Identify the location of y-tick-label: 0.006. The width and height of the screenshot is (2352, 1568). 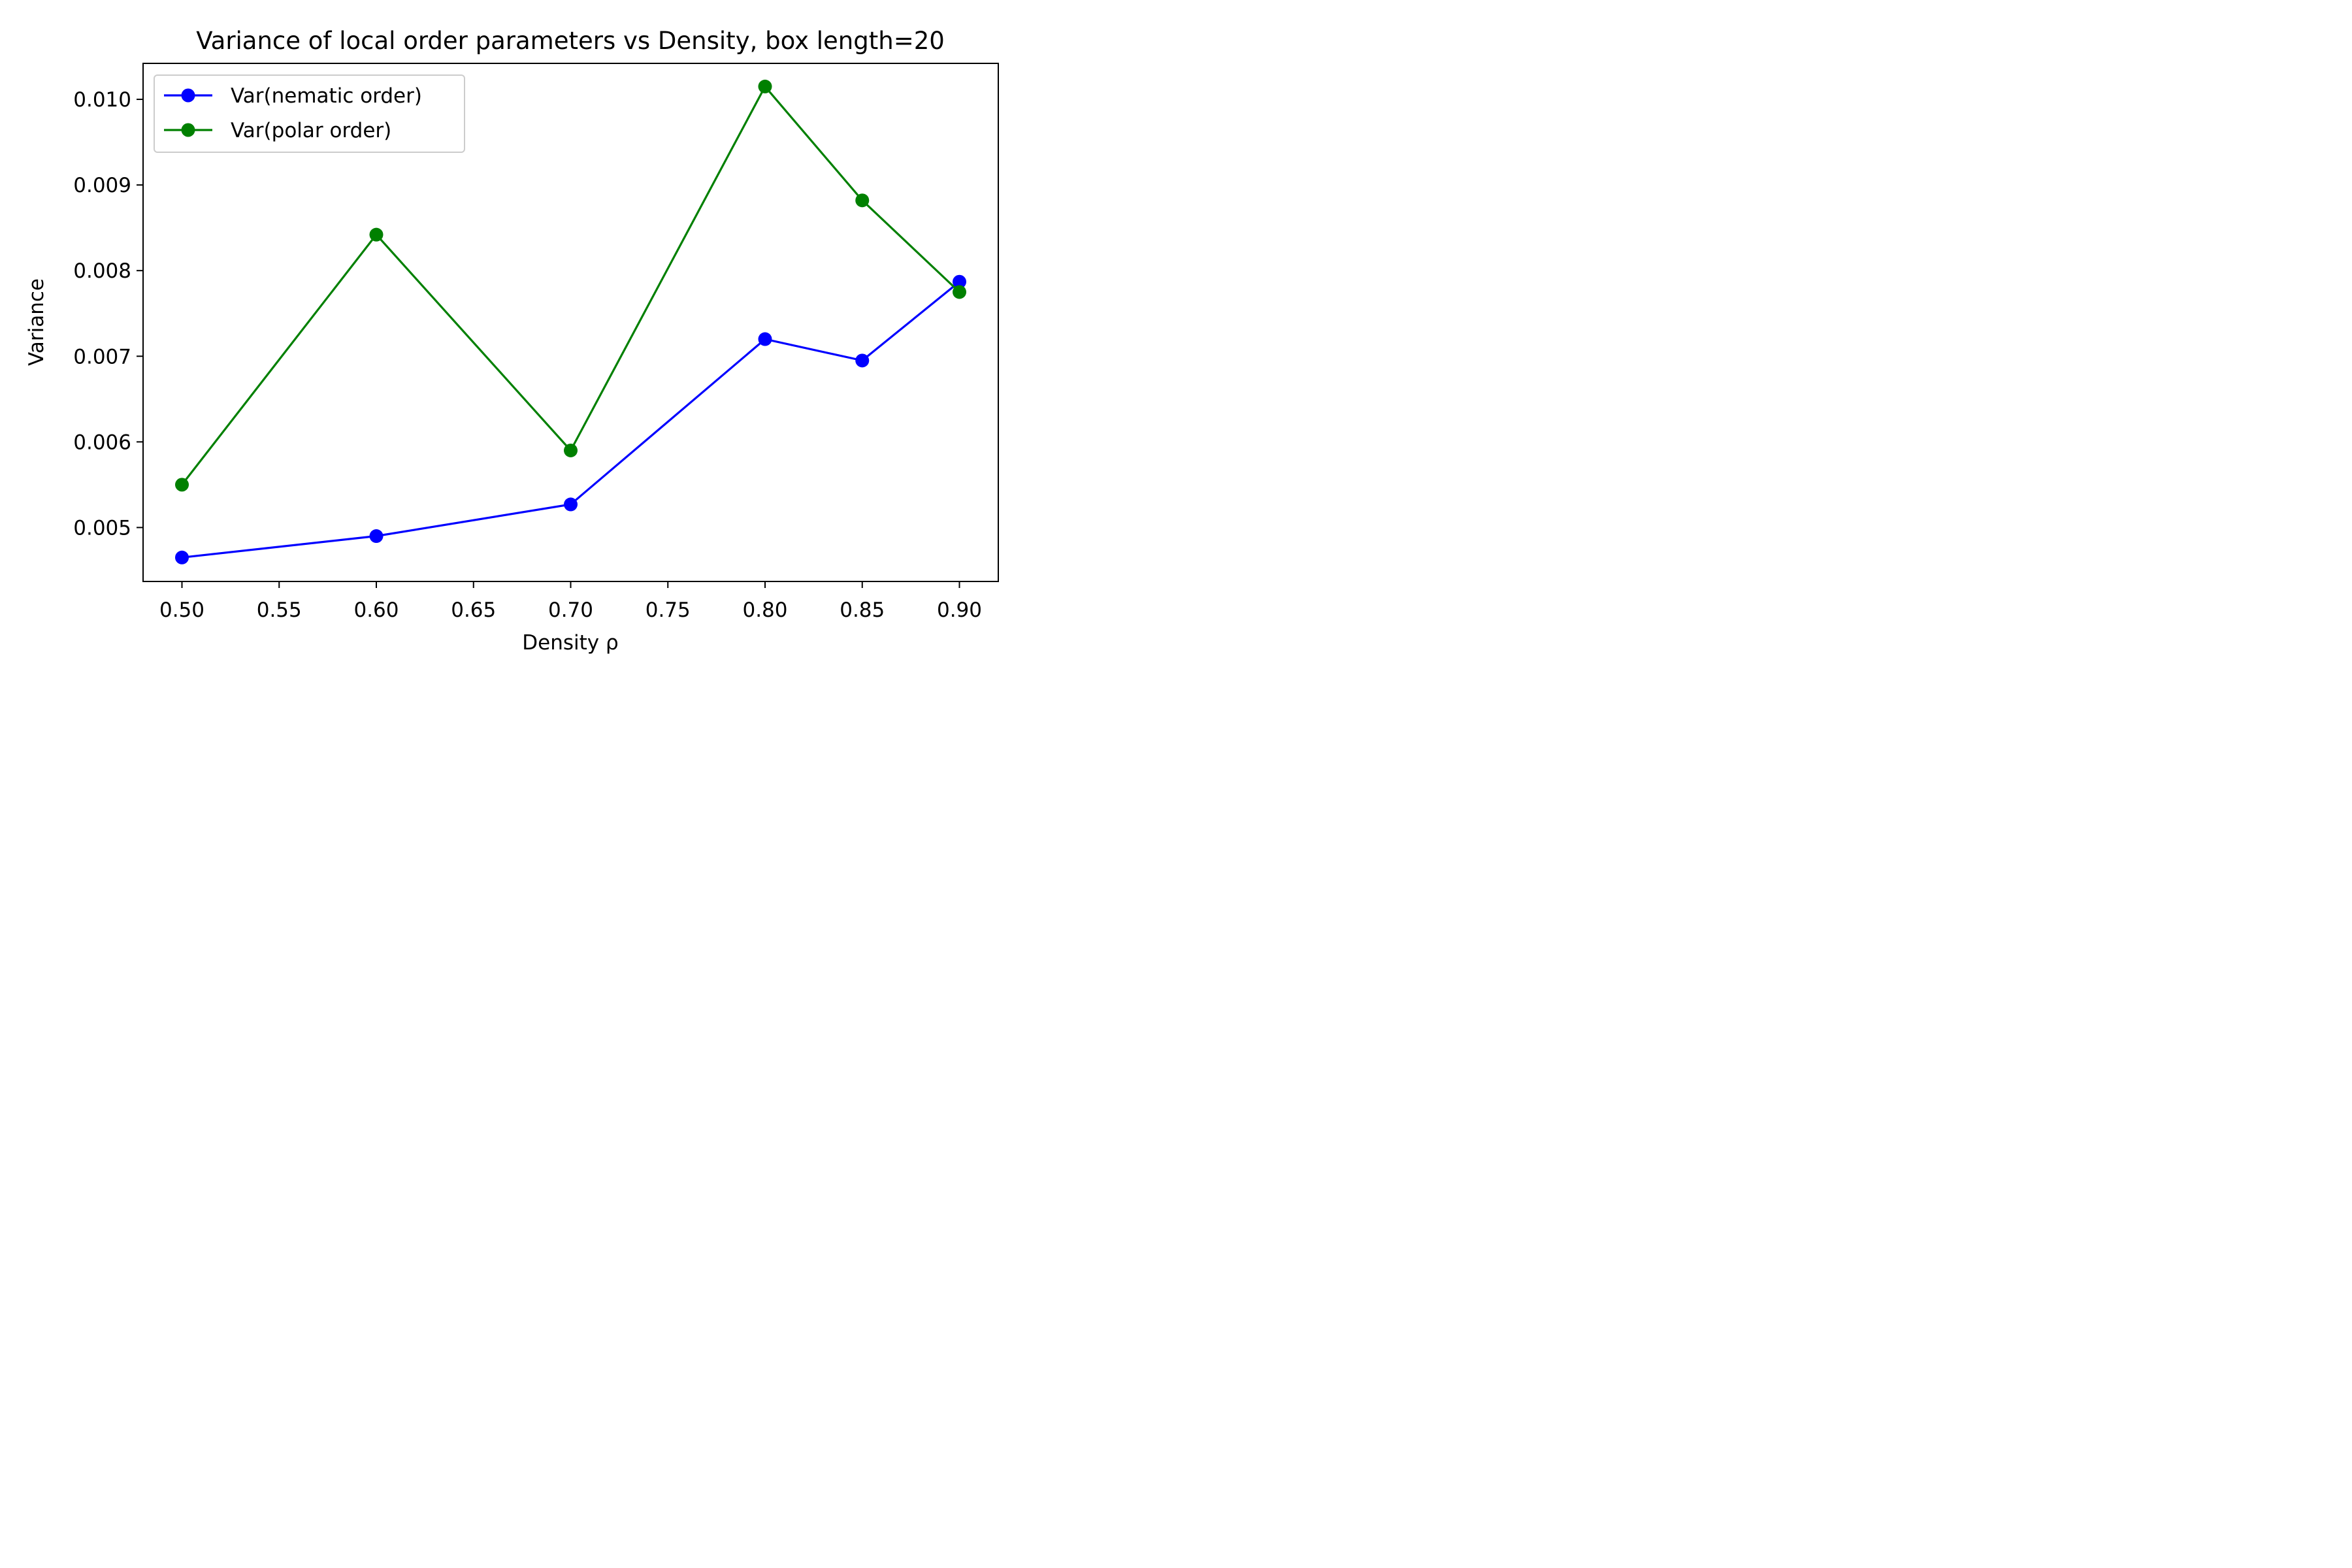
(102, 442).